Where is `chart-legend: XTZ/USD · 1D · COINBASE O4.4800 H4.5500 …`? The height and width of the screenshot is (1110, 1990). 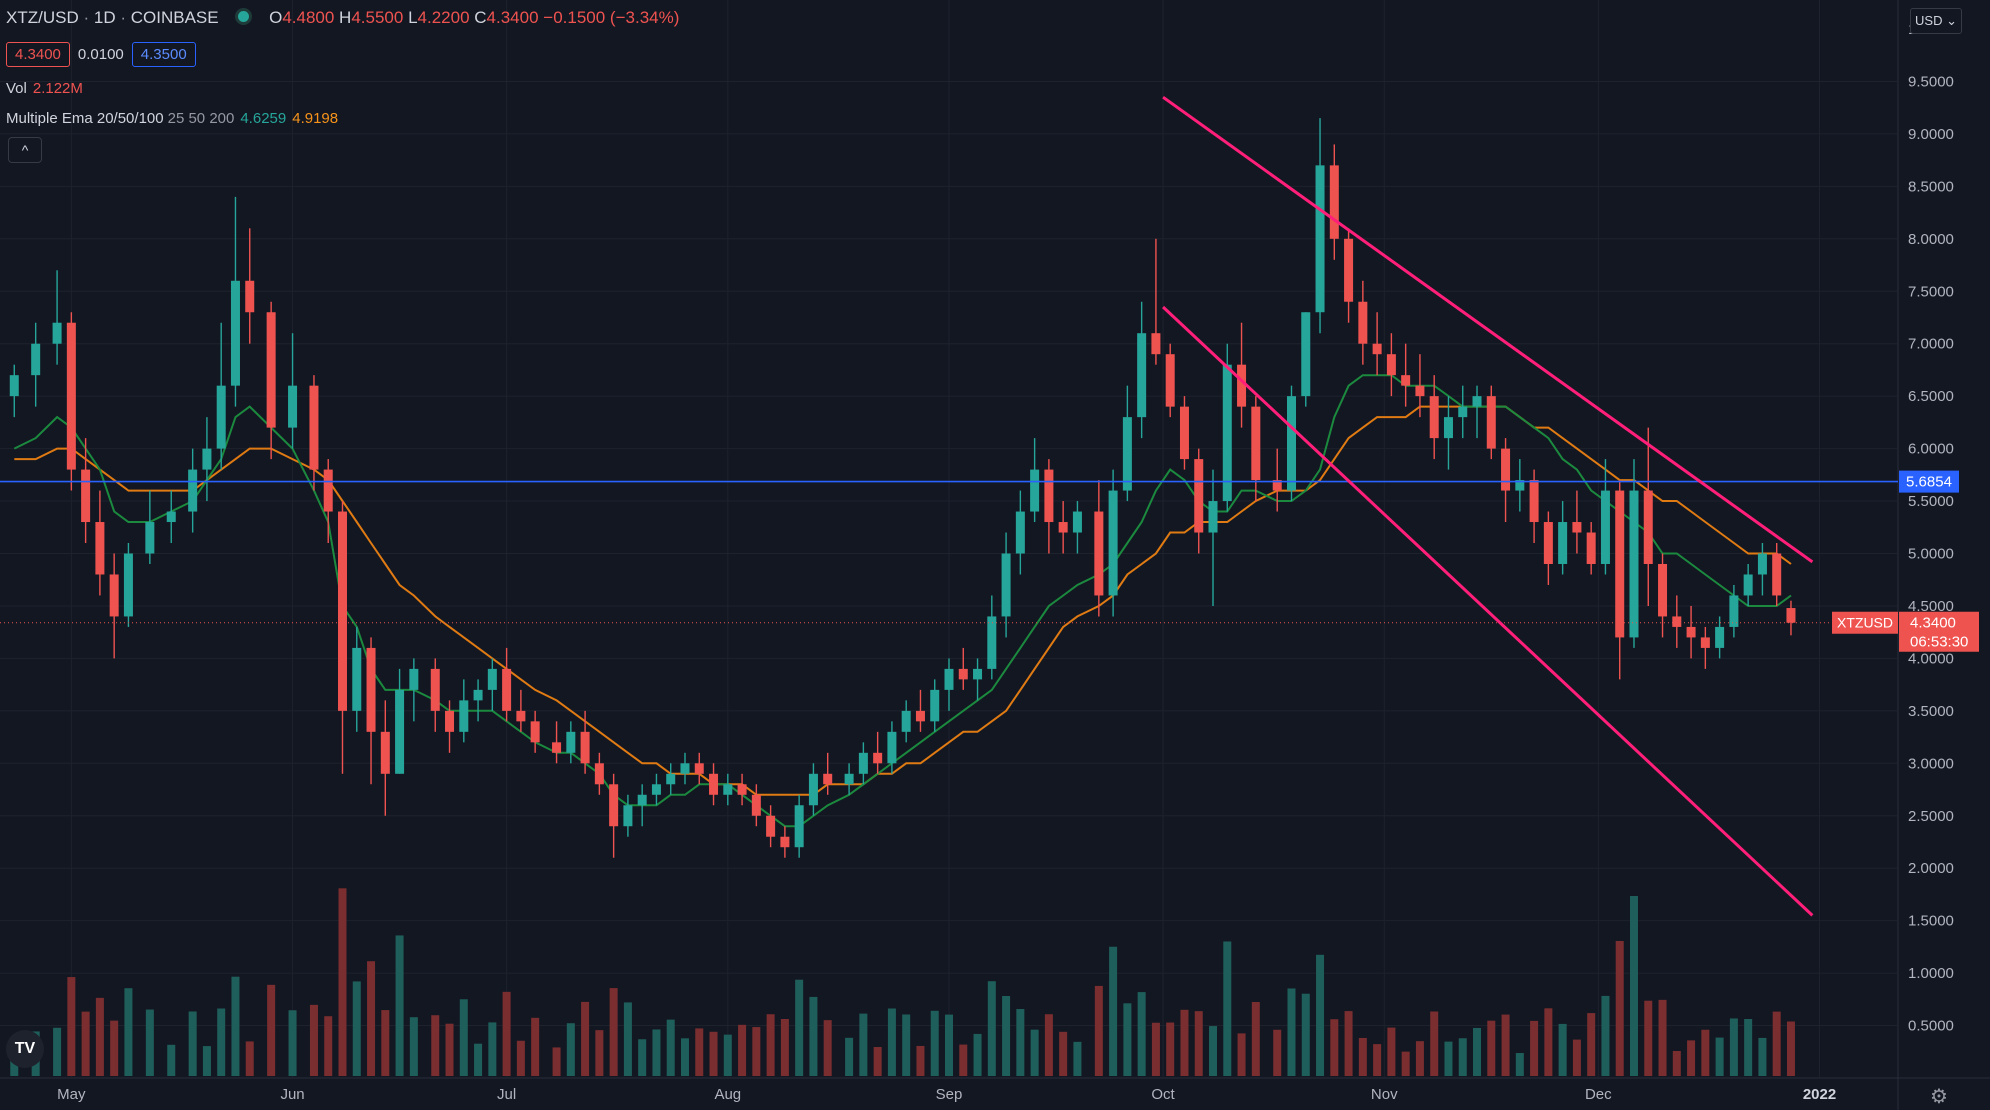 chart-legend: XTZ/USD · 1D · COINBASE O4.4800 H4.5500 … is located at coordinates (343, 17).